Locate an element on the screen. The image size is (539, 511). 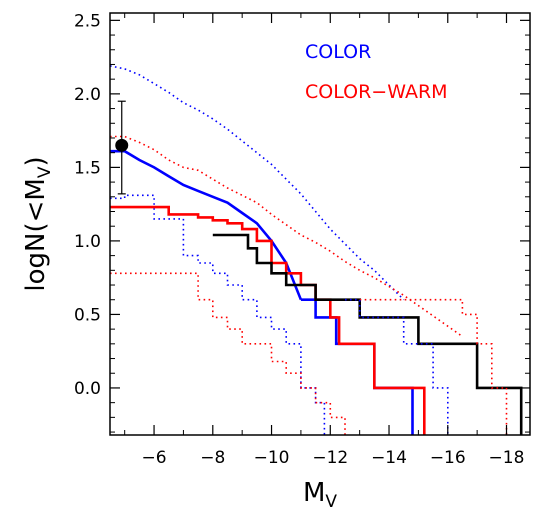
x-tick-label: −16 is located at coordinates (448, 458).